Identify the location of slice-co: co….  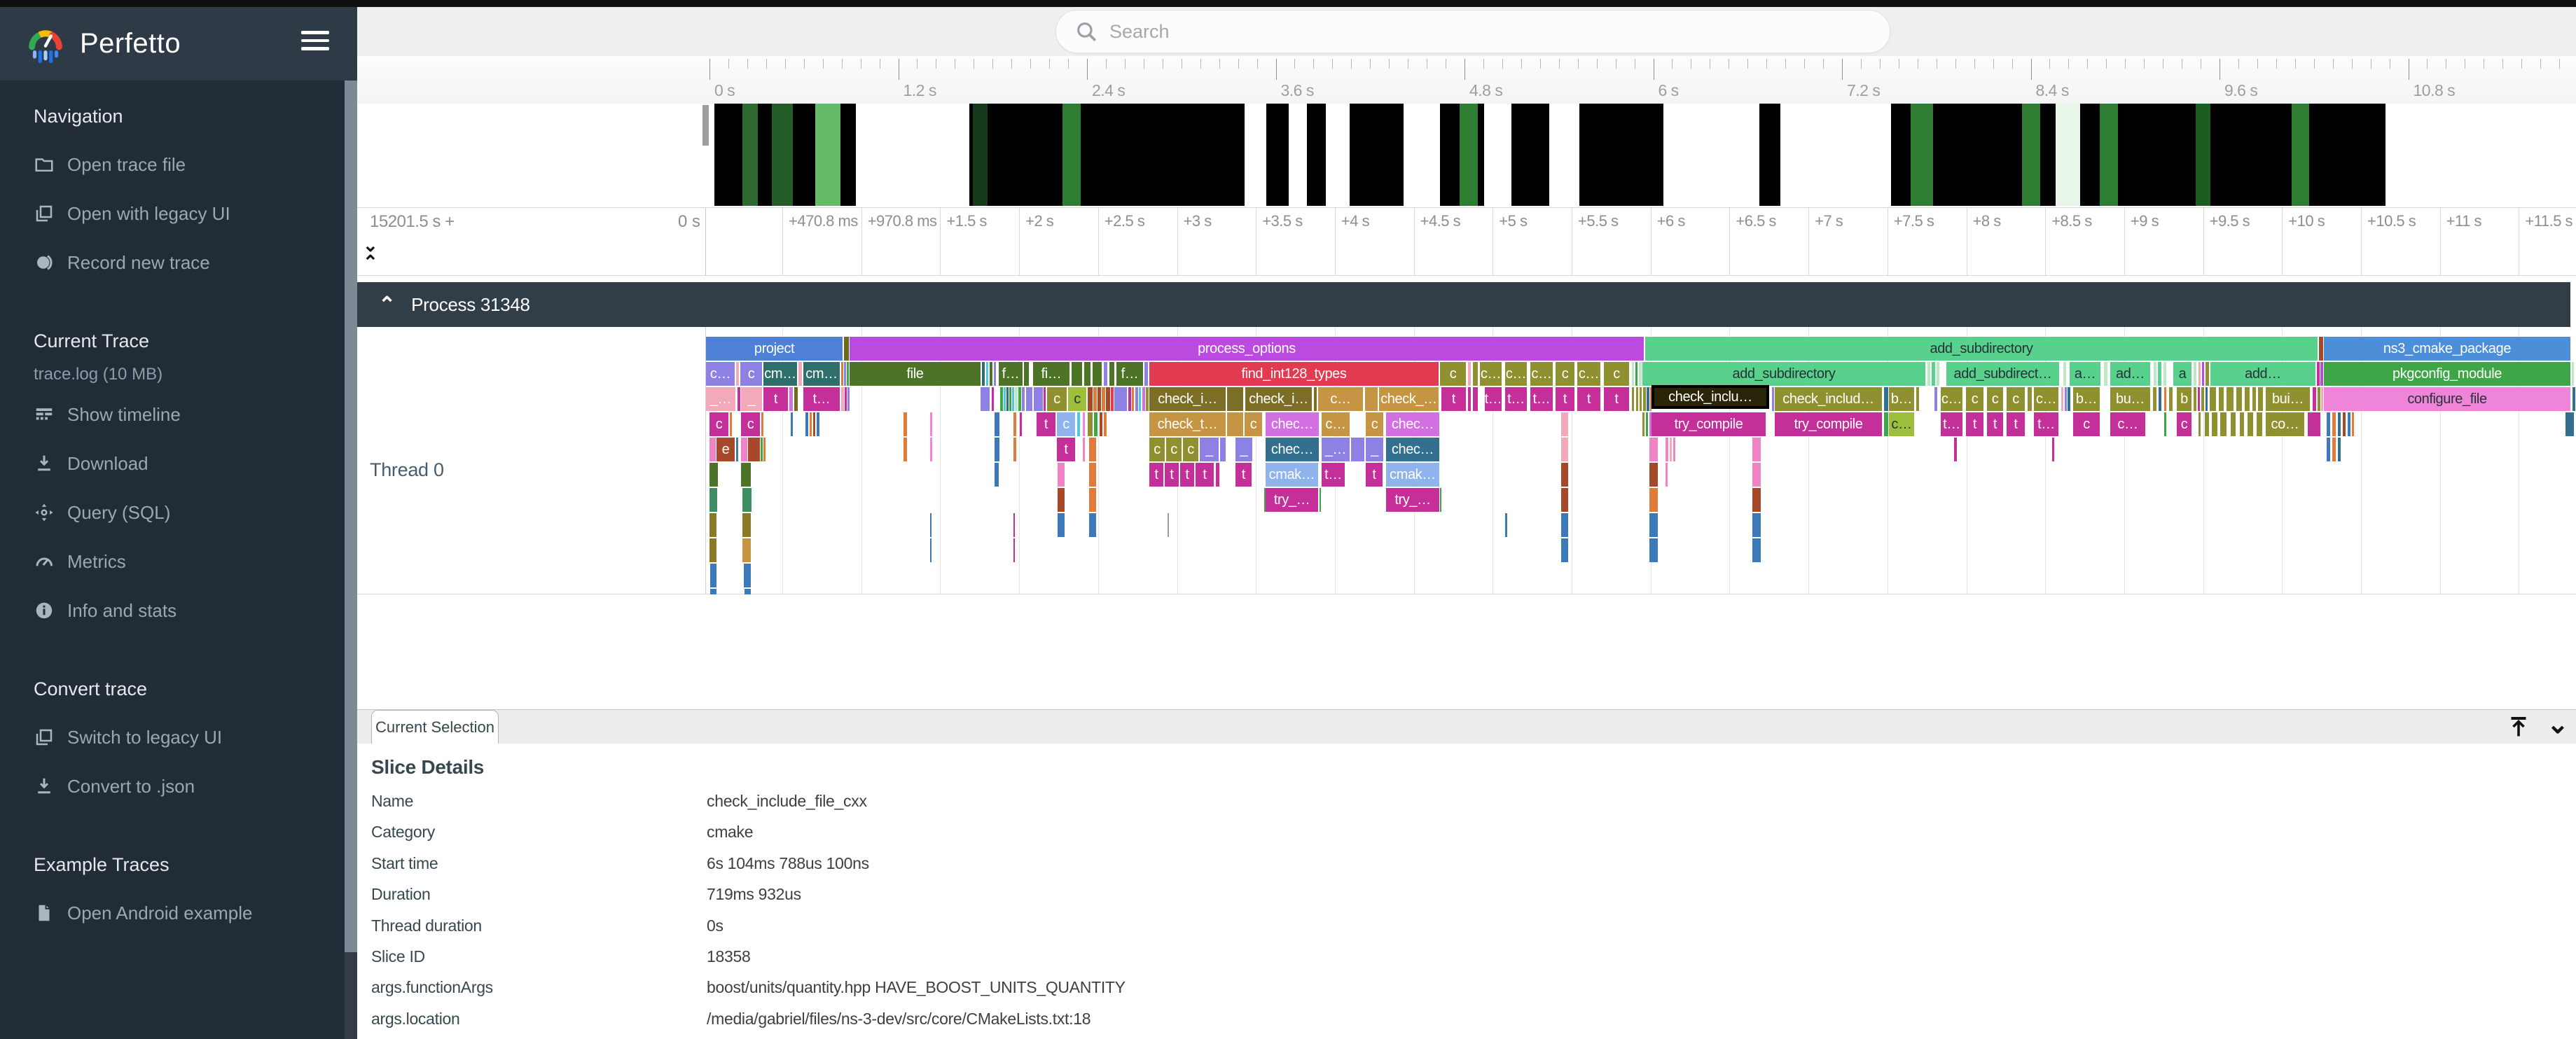
(2285, 424).